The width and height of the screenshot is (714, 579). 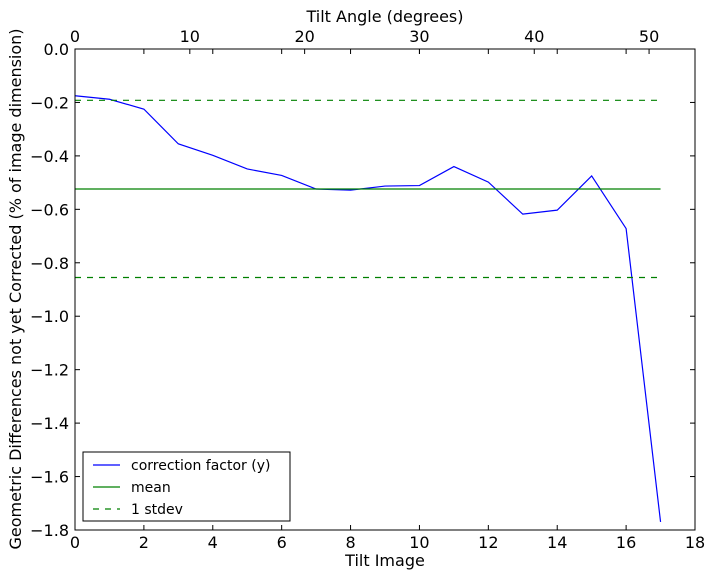 I want to click on x-tick-label: 18, so click(x=695, y=542).